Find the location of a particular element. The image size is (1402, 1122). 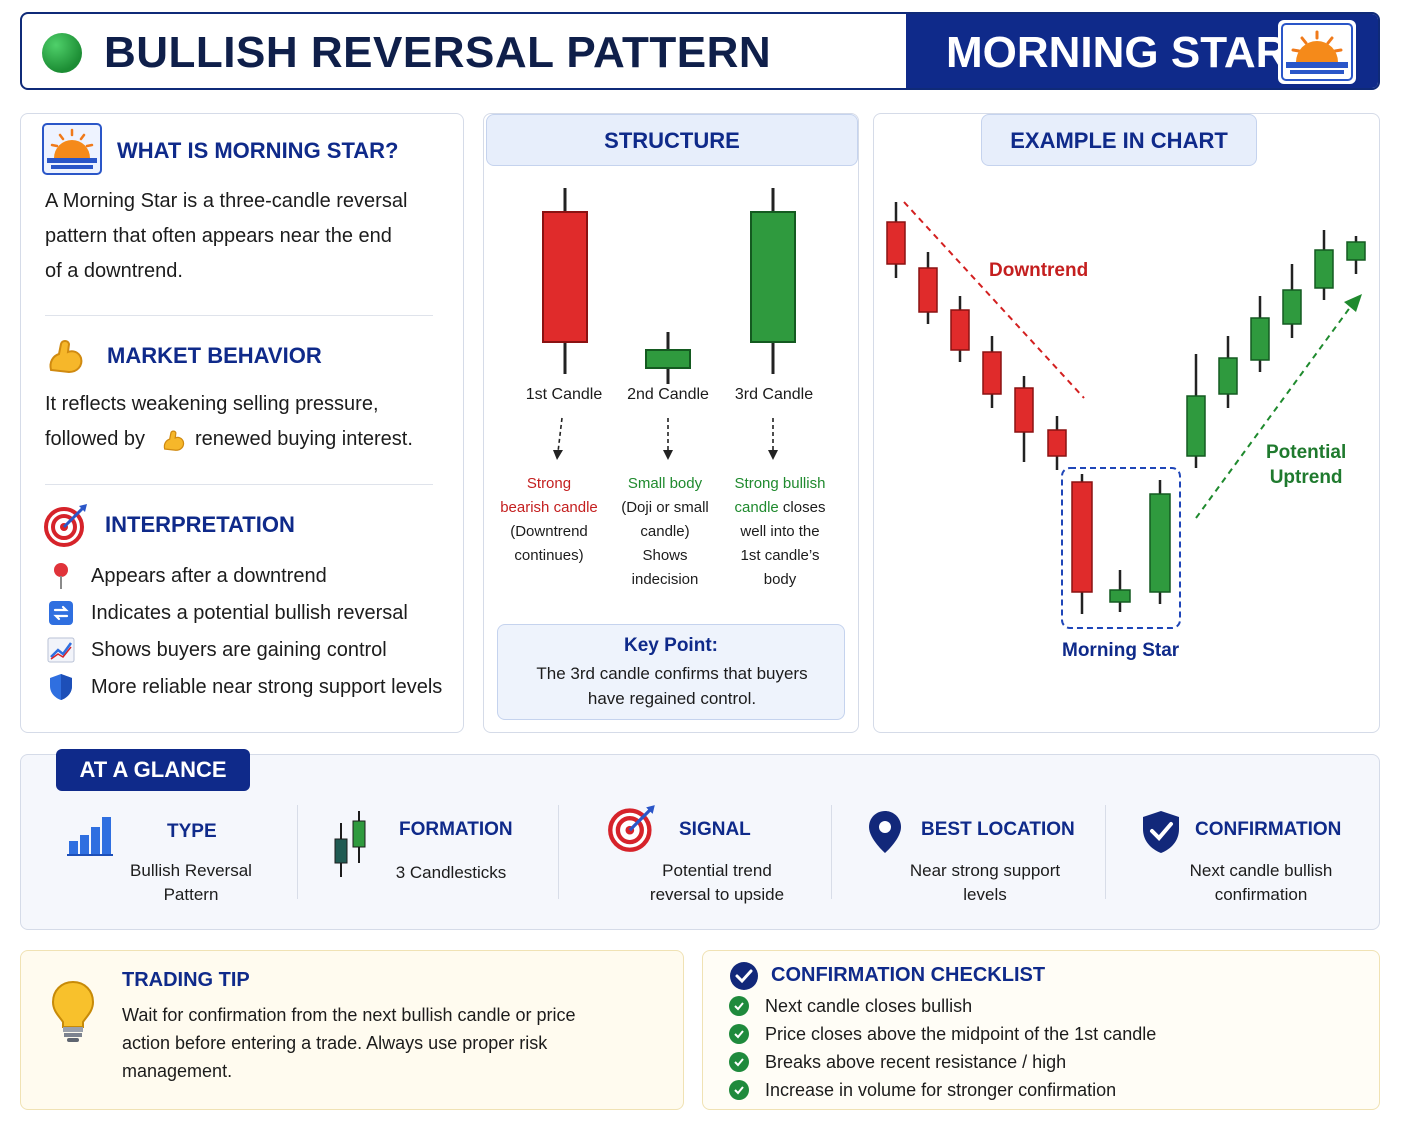

candle-3-desc-plain: closes is located at coordinates (804, 507).